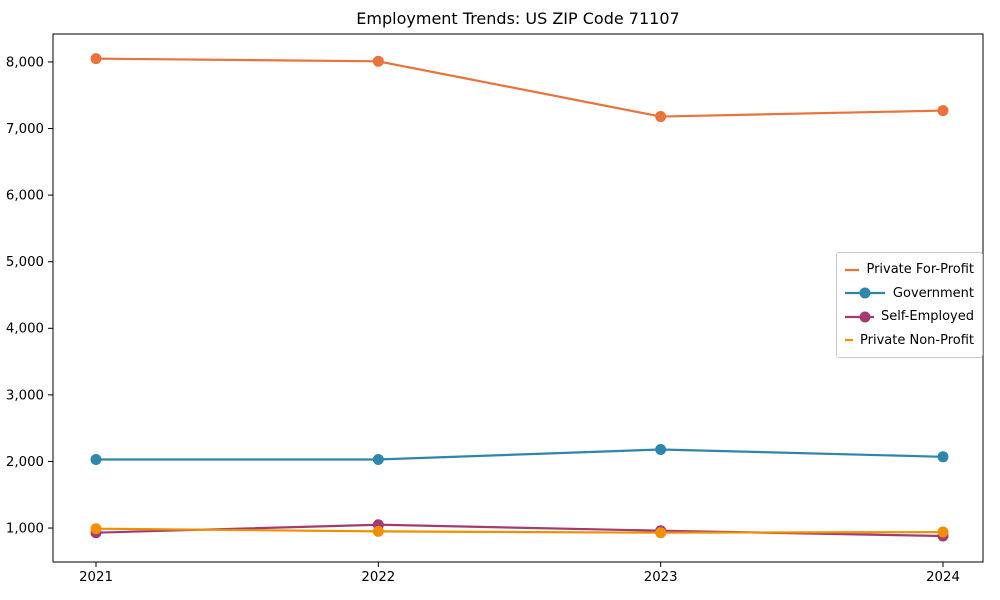  I want to click on data-point-private-non-profit-2023, so click(661, 533).